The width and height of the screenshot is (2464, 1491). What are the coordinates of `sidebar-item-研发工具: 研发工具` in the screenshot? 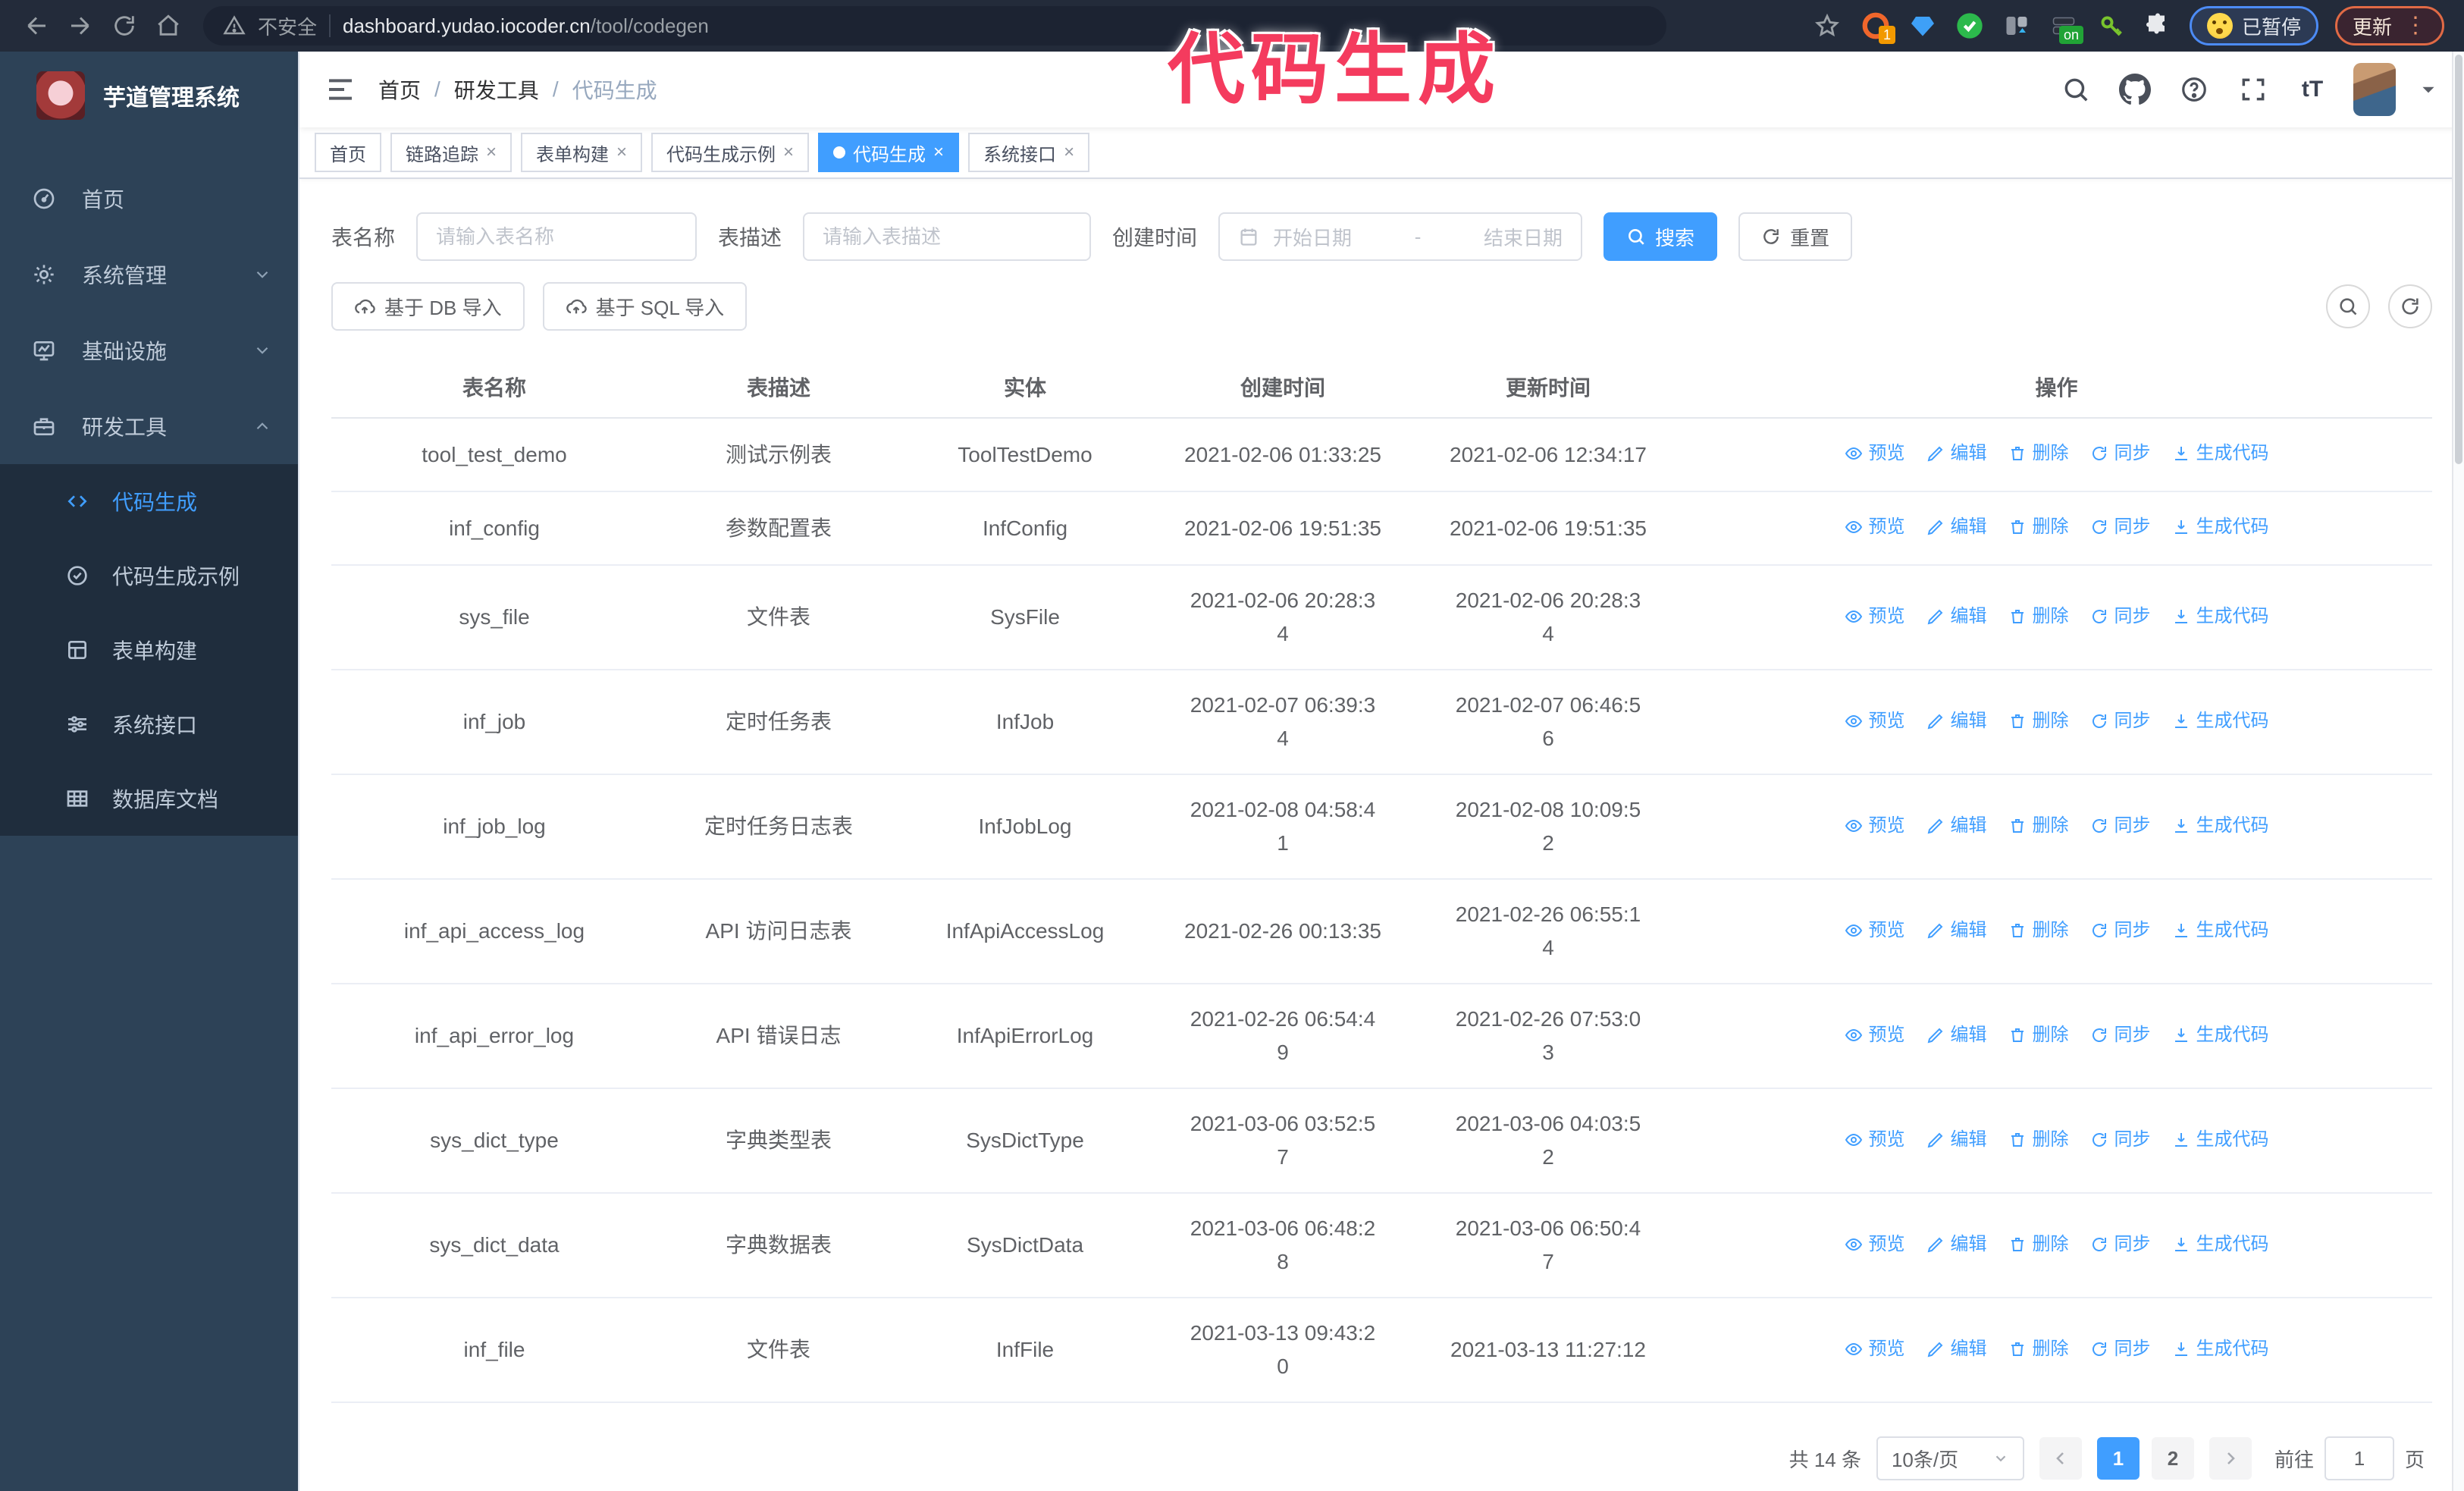 It's located at (149, 426).